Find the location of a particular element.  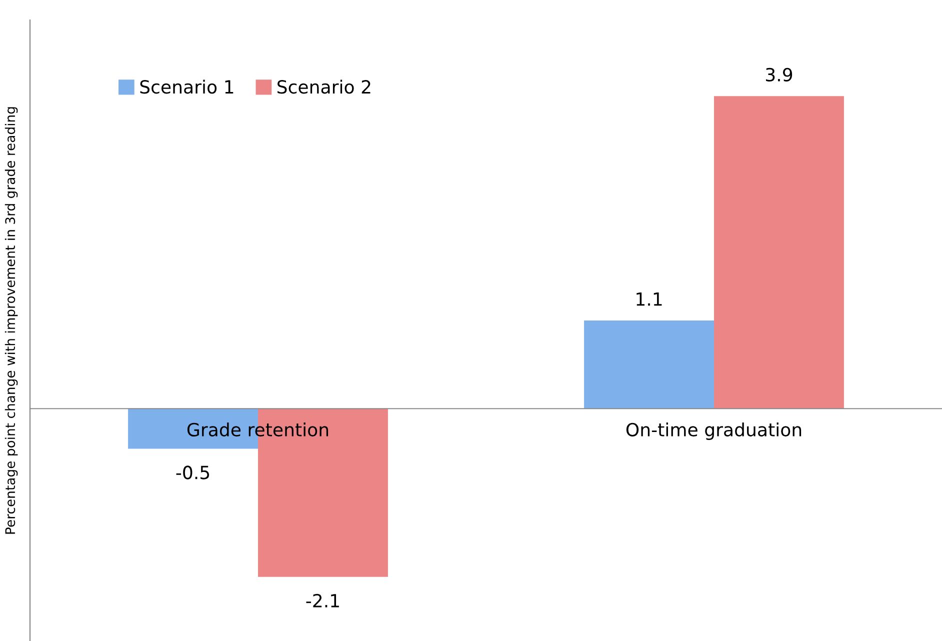

y-axis-title: Percentage point change with improvement in 3rd grade reading is located at coordinates (11, 320).